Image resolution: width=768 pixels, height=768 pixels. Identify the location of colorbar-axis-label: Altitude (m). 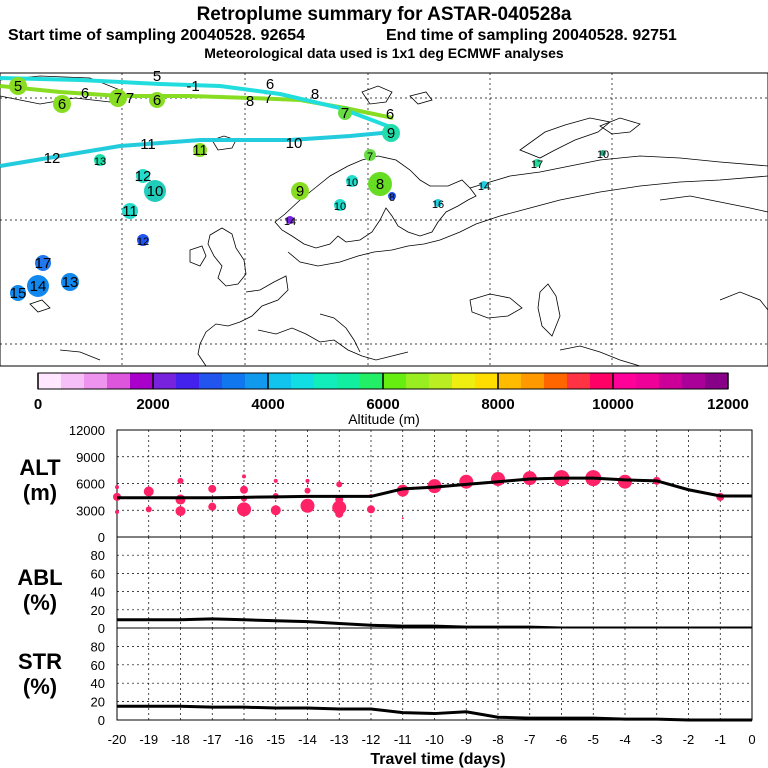
(384, 419).